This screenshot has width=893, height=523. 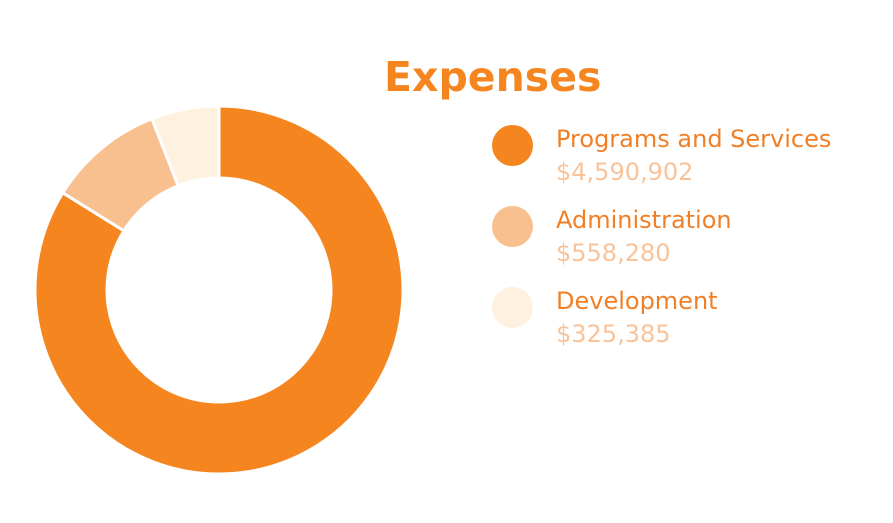 What do you see at coordinates (512, 307) in the screenshot?
I see `legend-swatch-development` at bounding box center [512, 307].